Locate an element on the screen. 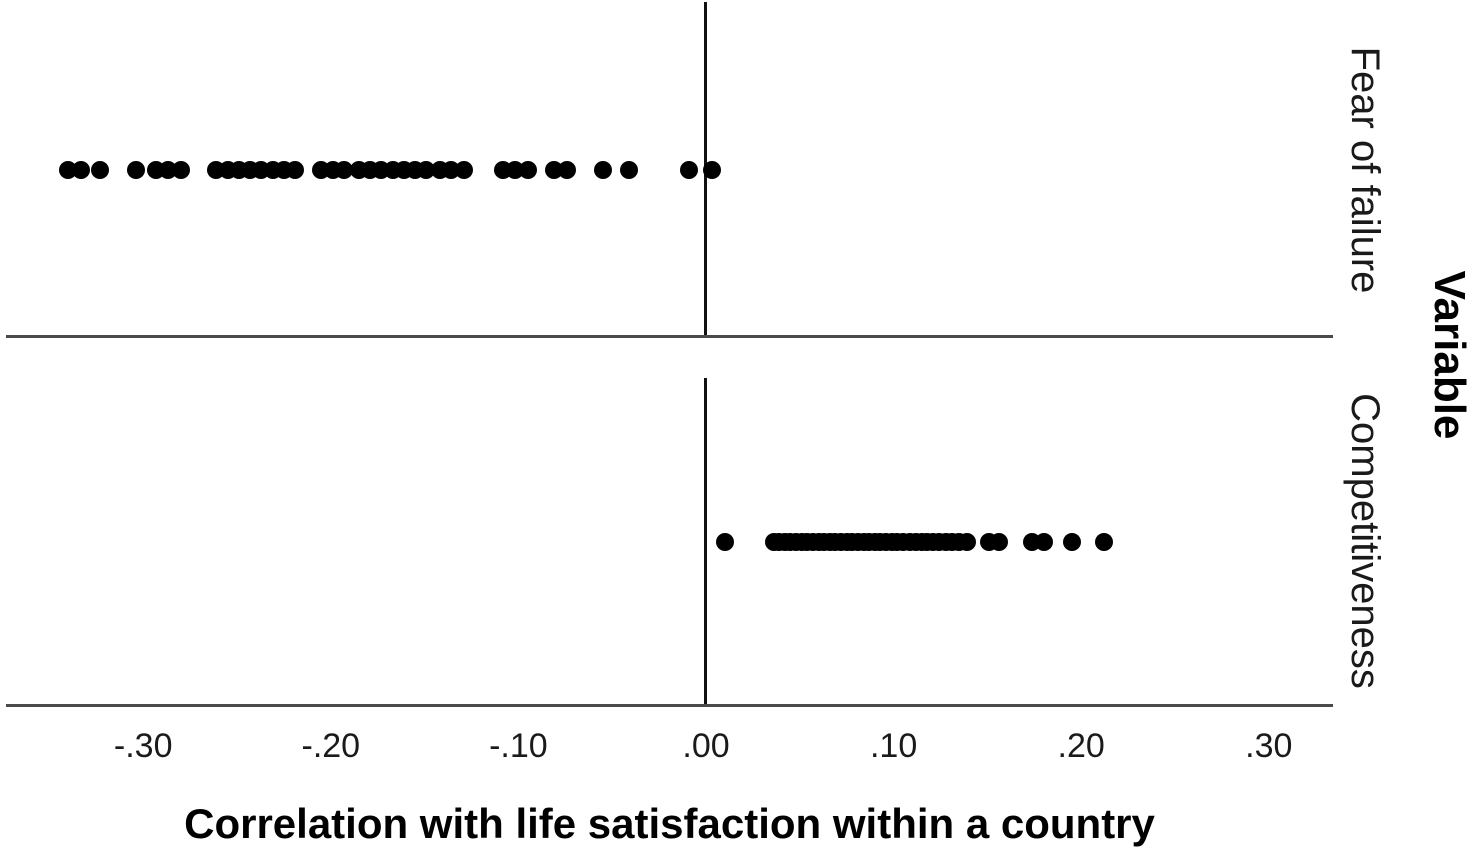  zero-reference-line-bottom-panel is located at coordinates (705, 541).